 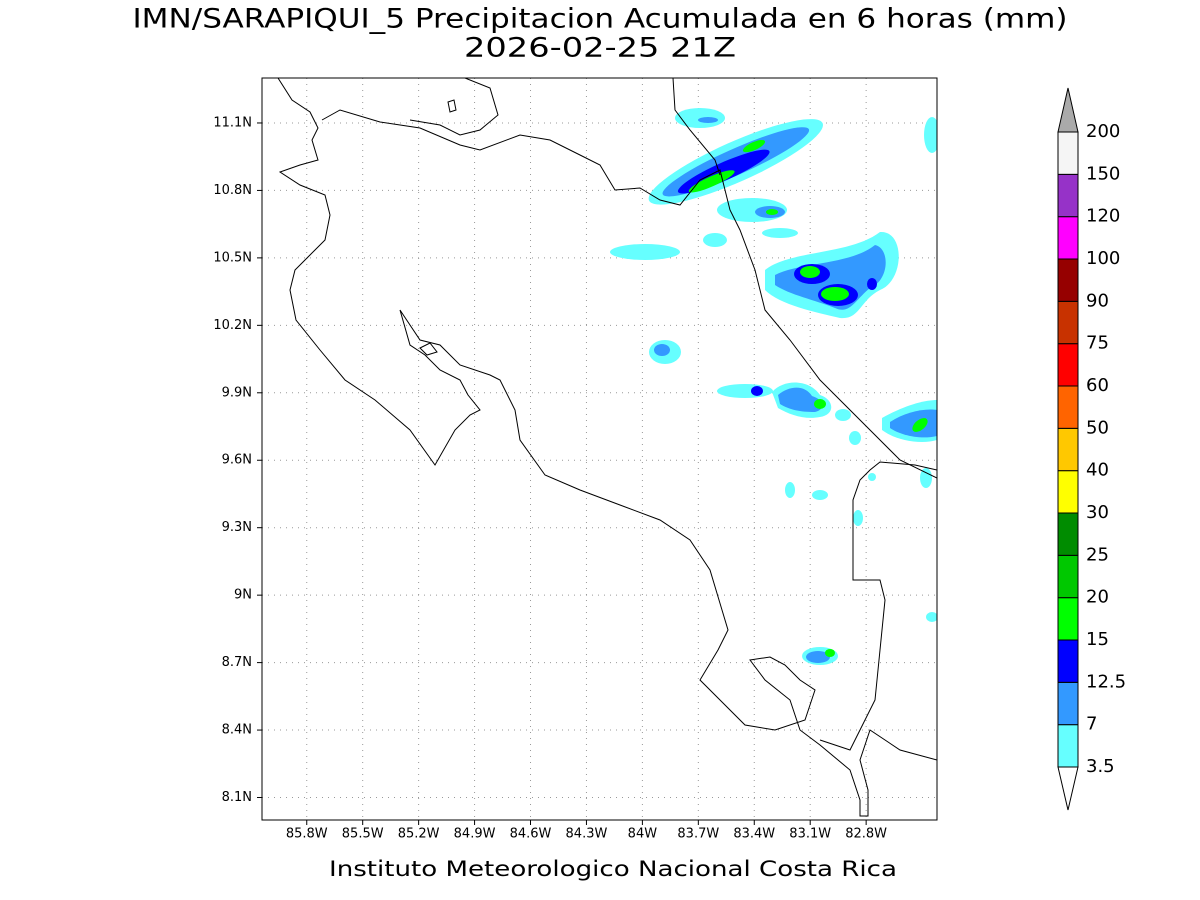 I want to click on colorbar-label: 7, so click(x=1091, y=724).